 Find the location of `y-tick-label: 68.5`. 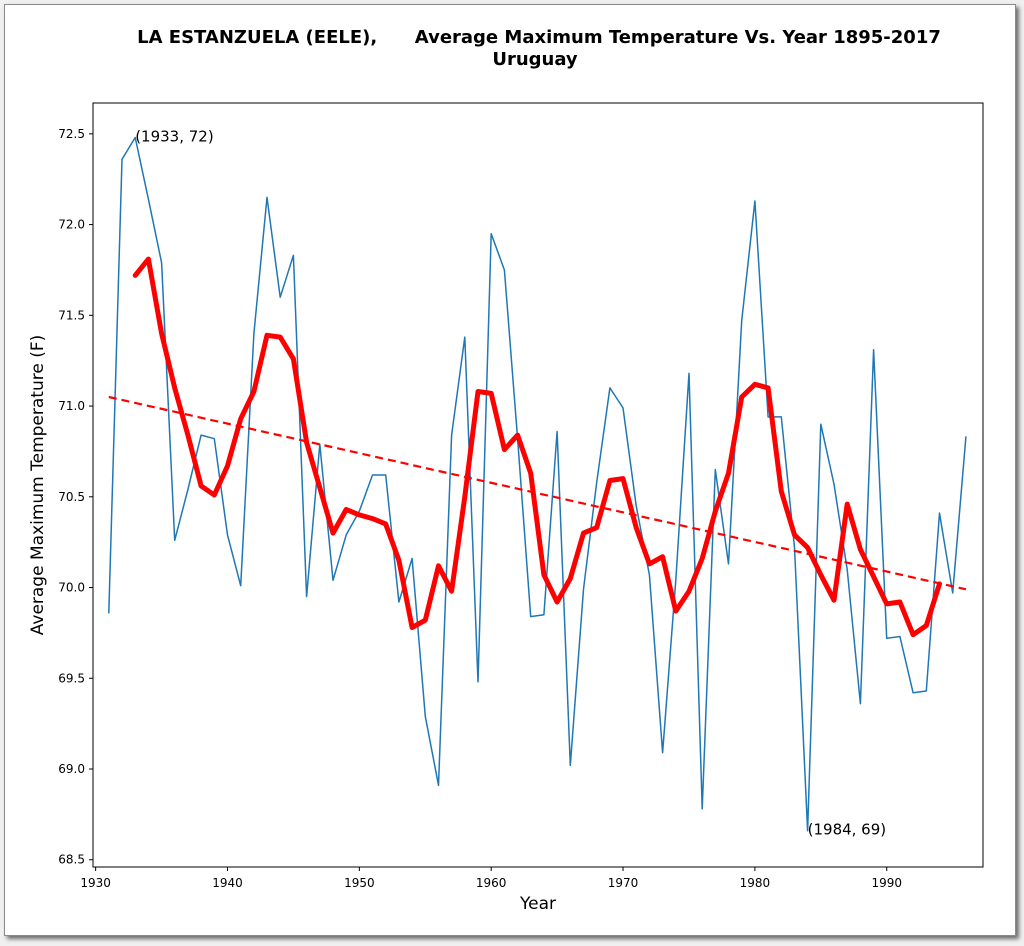

y-tick-label: 68.5 is located at coordinates (71, 860).